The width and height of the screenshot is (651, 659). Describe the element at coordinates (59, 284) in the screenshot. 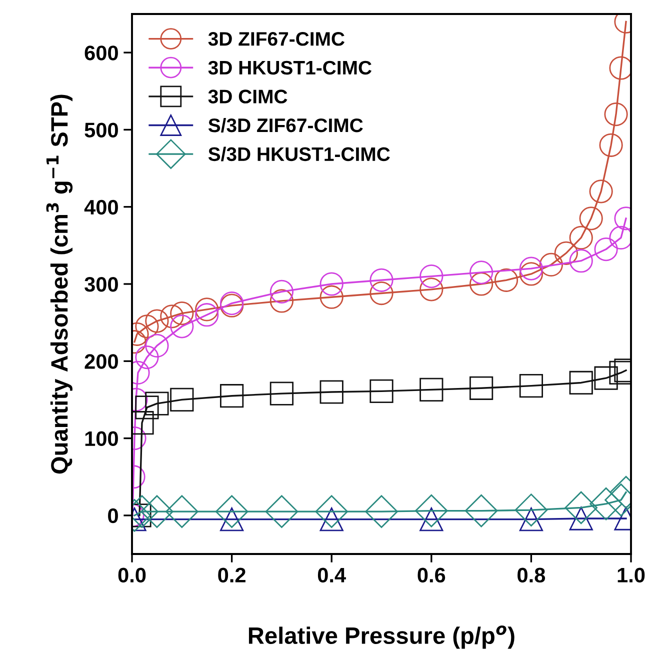

I see `y-axis-title: Quantity Adsorbed (cm$^{3}$ g$^{−1}$ STP)` at that location.